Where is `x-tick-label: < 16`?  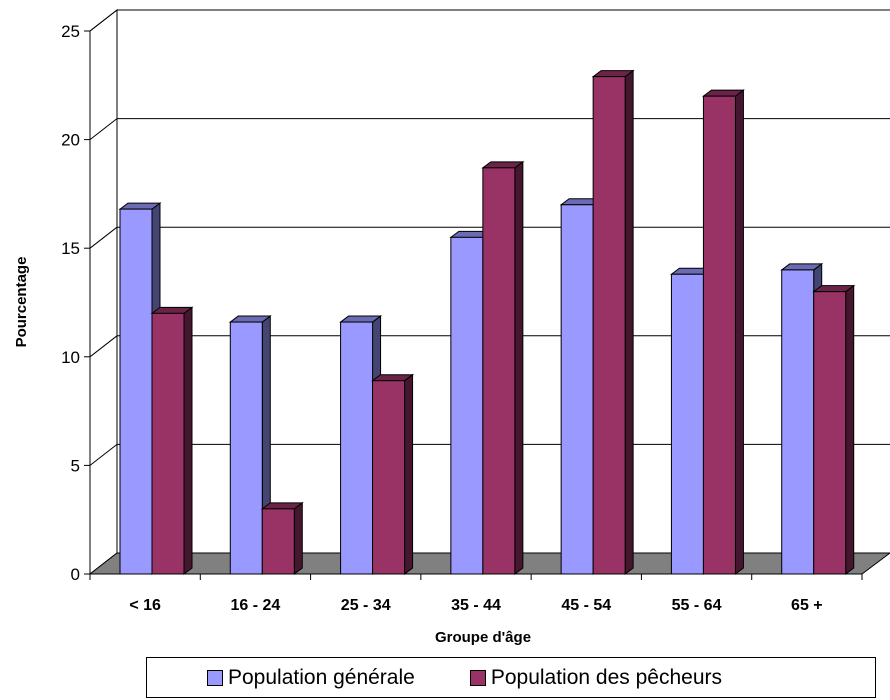
x-tick-label: < 16 is located at coordinates (145, 605).